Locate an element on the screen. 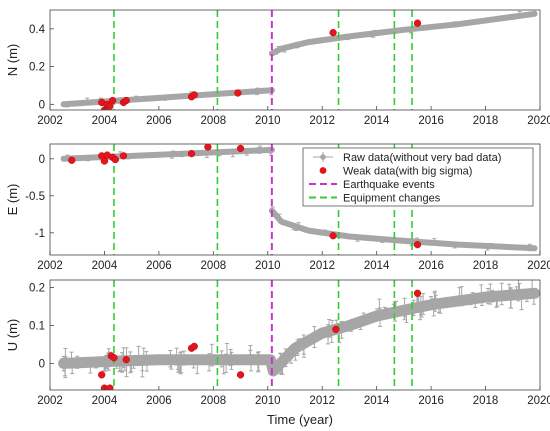 The height and width of the screenshot is (431, 550). legend-label: Weak data(with big sigma) is located at coordinates (407, 172).